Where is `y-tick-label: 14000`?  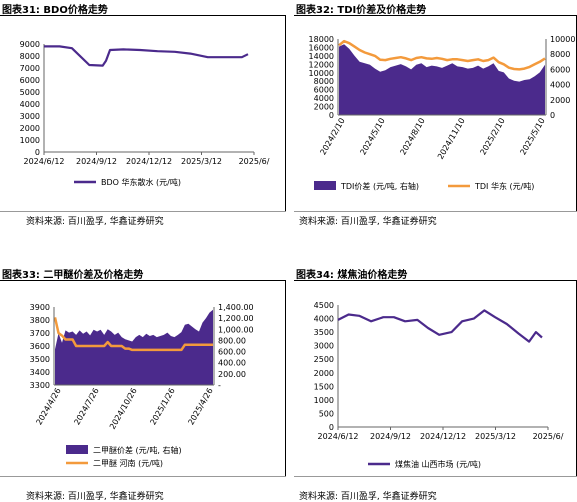
y-tick-label: 14000 is located at coordinates (321, 56).